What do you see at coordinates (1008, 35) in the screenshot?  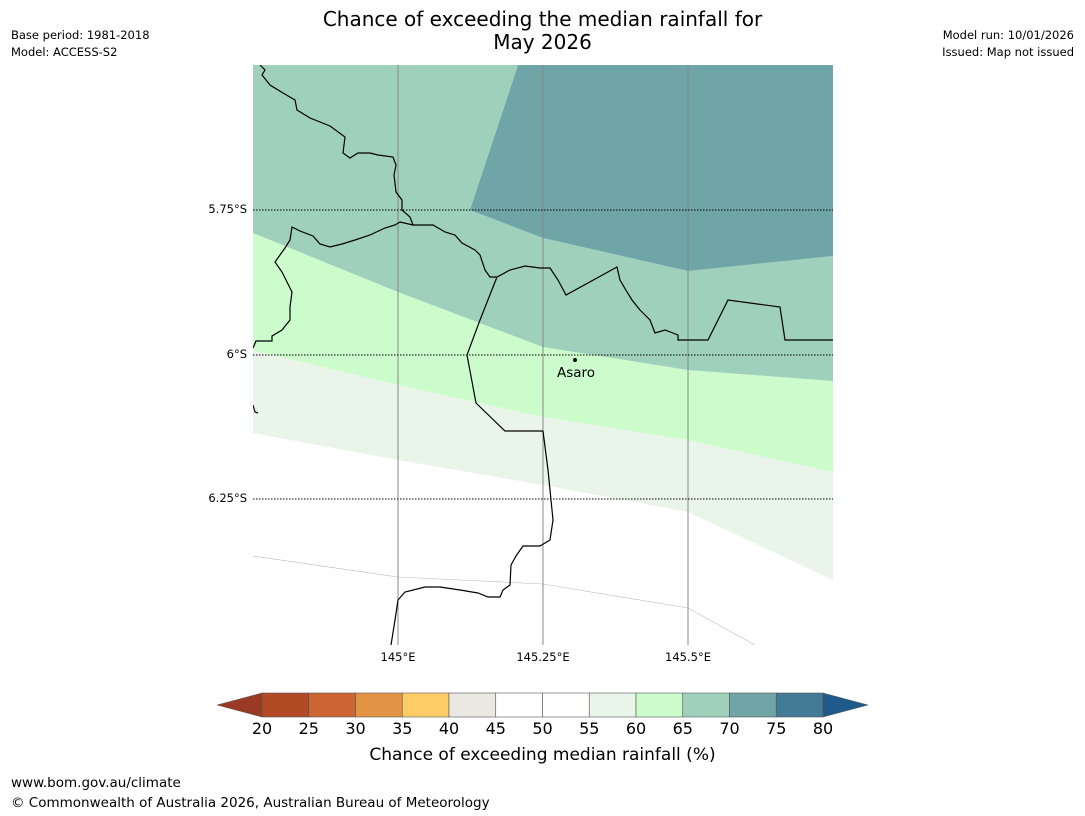 I see `model-run-text: Model run: 10/01/2026` at bounding box center [1008, 35].